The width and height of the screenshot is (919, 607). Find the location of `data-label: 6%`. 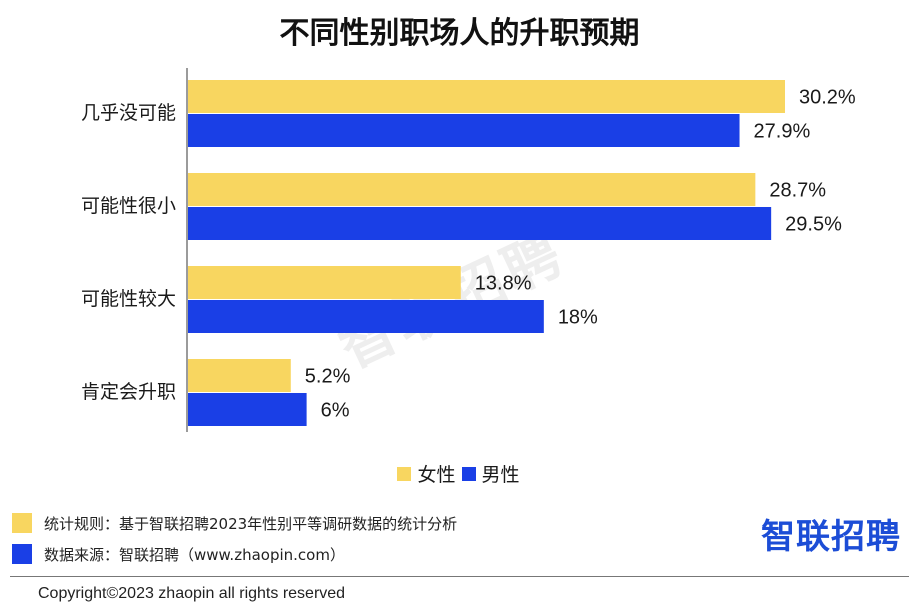

data-label: 6% is located at coordinates (335, 411).